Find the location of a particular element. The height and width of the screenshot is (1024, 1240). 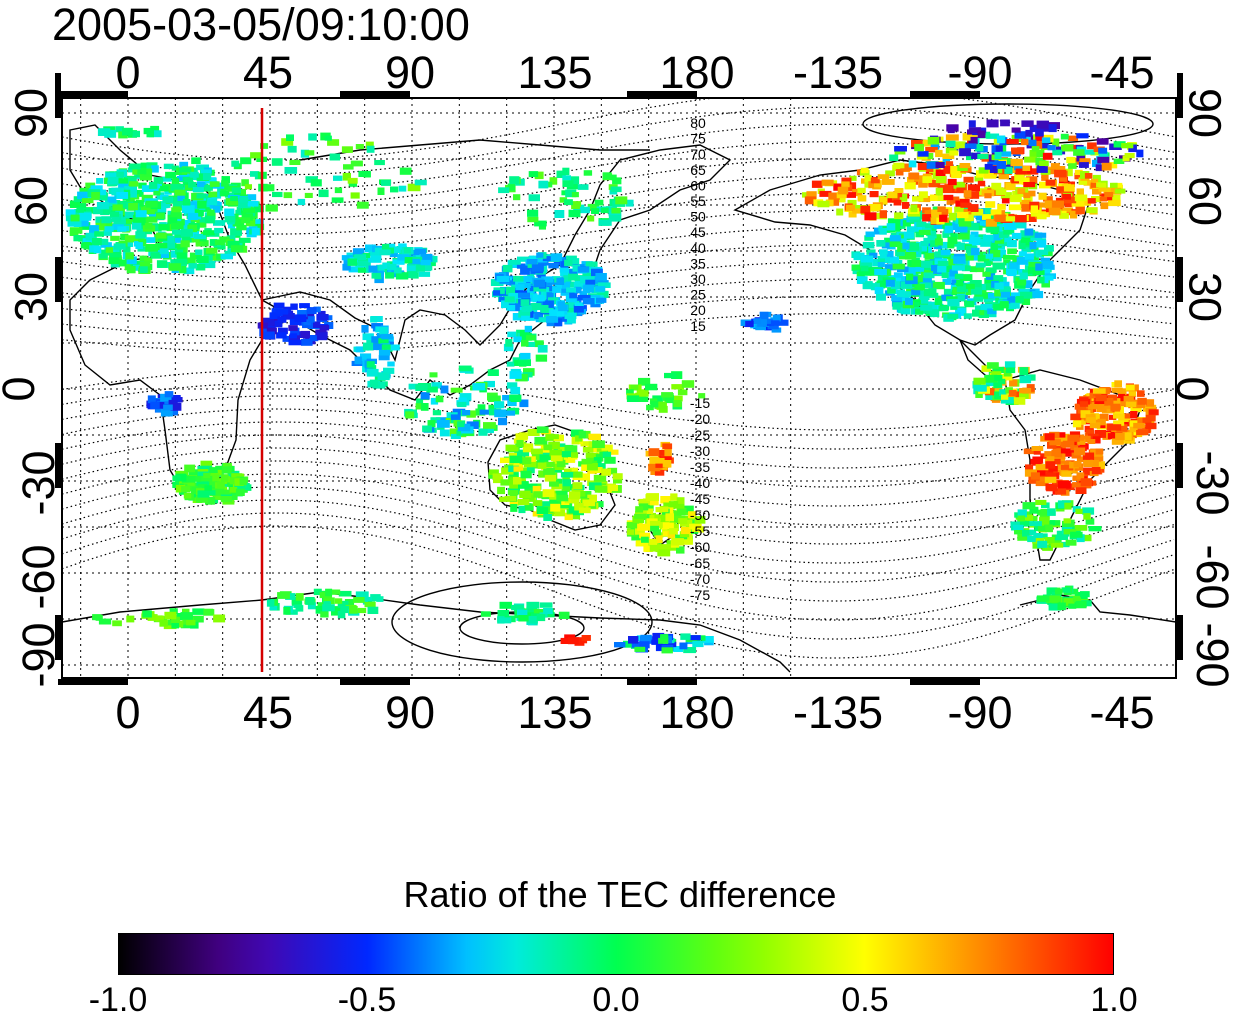

frame-tick-bar is located at coordinates (375, 682).